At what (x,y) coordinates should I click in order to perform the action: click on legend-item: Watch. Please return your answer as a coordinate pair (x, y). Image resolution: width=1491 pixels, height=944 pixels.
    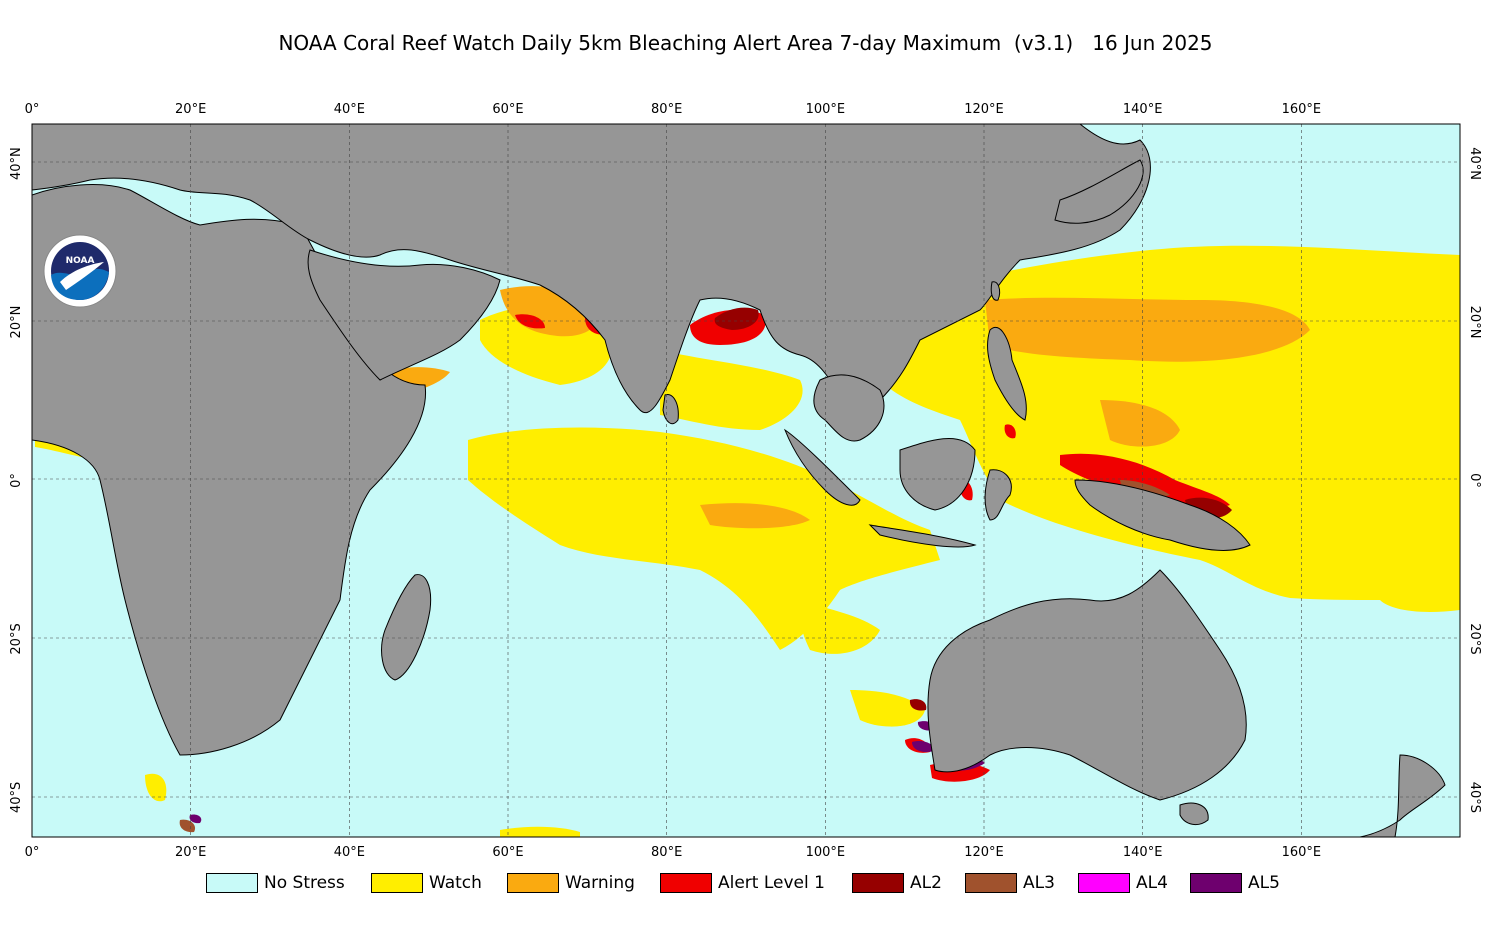
    Looking at the image, I should click on (426, 883).